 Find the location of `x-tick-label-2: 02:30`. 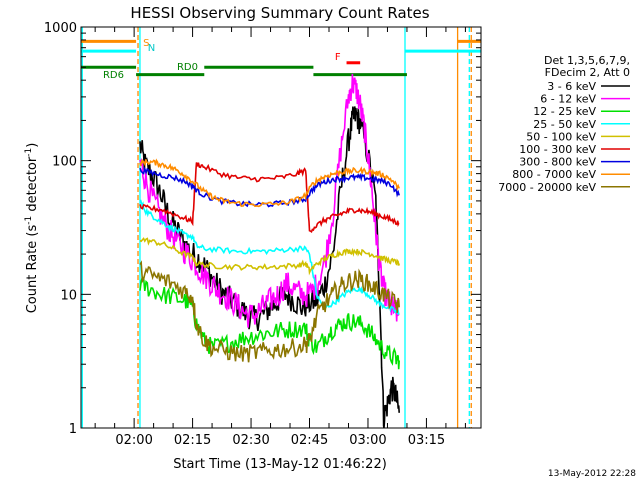

x-tick-label-2: 02:30 is located at coordinates (250, 440).